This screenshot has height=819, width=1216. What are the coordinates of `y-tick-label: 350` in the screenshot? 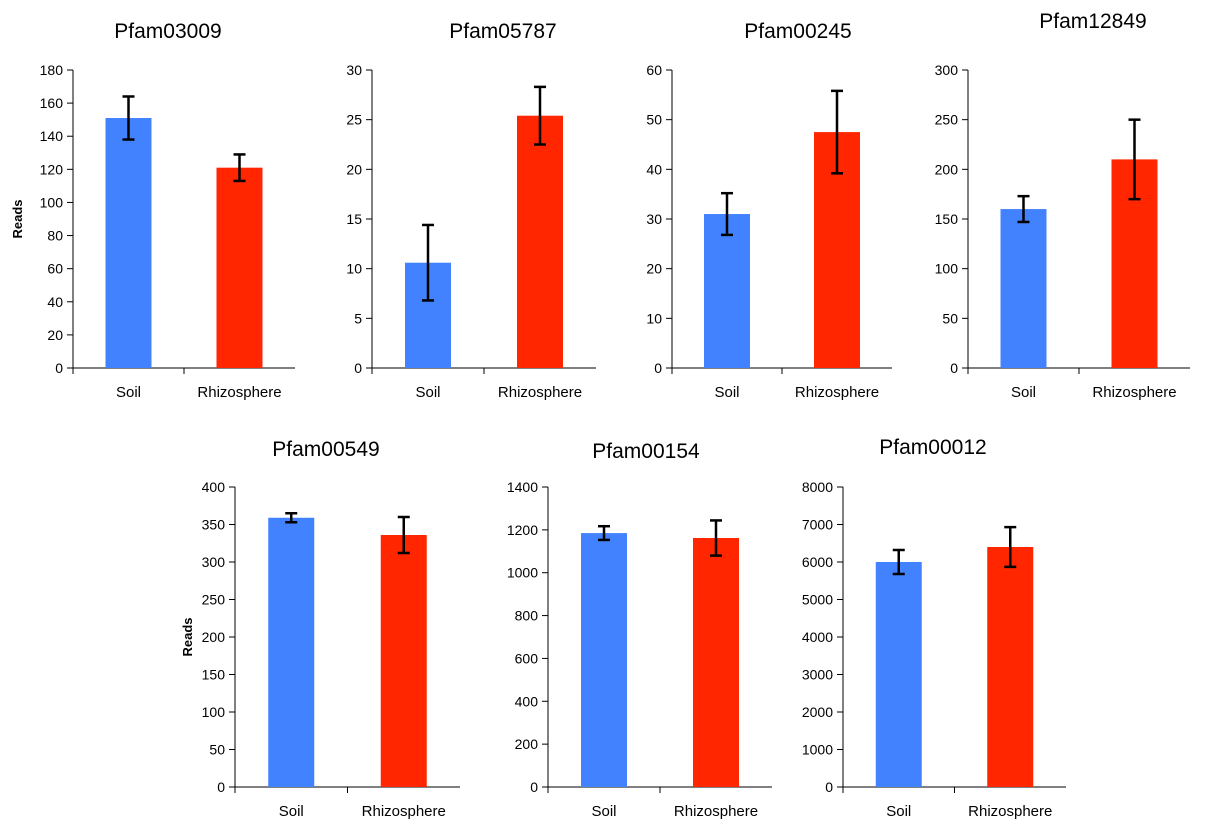 It's located at (214, 525).